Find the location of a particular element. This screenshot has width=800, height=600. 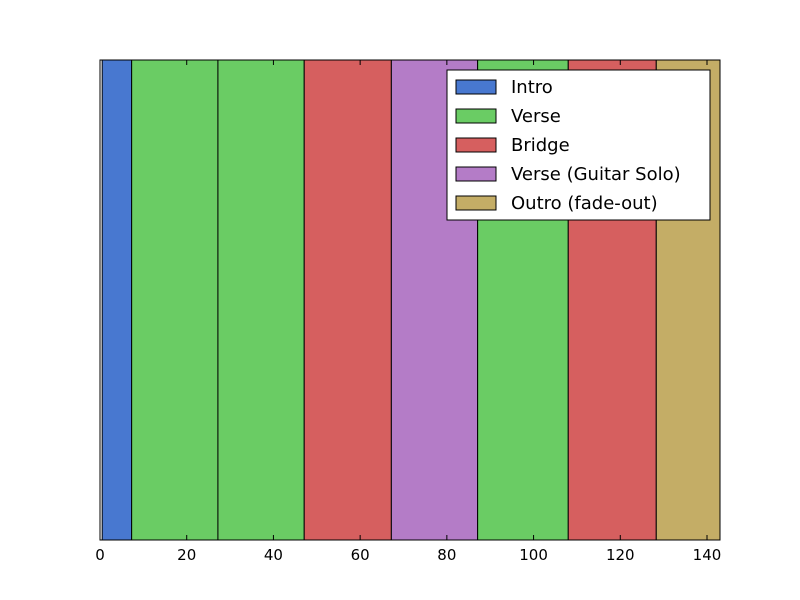

legend-label-1: Intro is located at coordinates (532, 87).